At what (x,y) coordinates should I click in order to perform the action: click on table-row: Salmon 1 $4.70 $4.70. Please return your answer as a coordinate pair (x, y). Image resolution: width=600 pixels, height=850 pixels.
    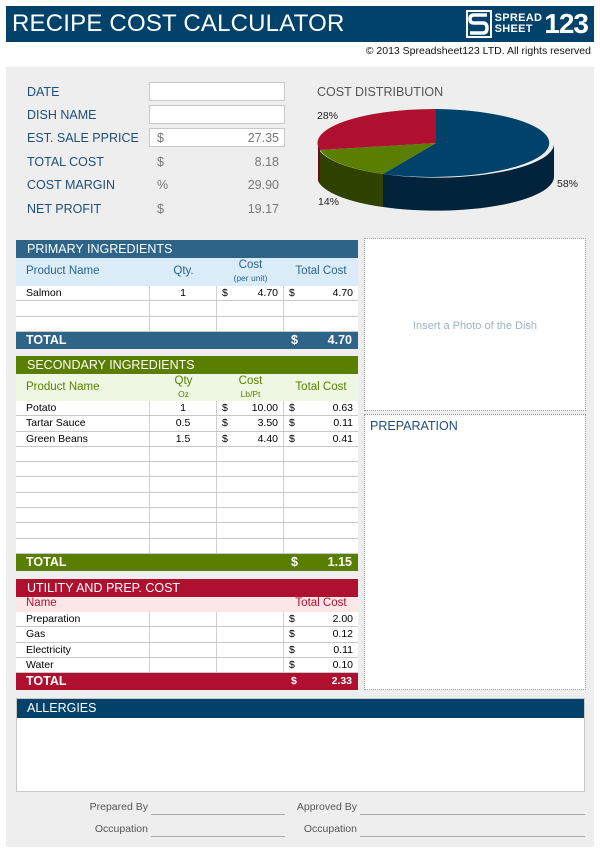
    Looking at the image, I should click on (187, 294).